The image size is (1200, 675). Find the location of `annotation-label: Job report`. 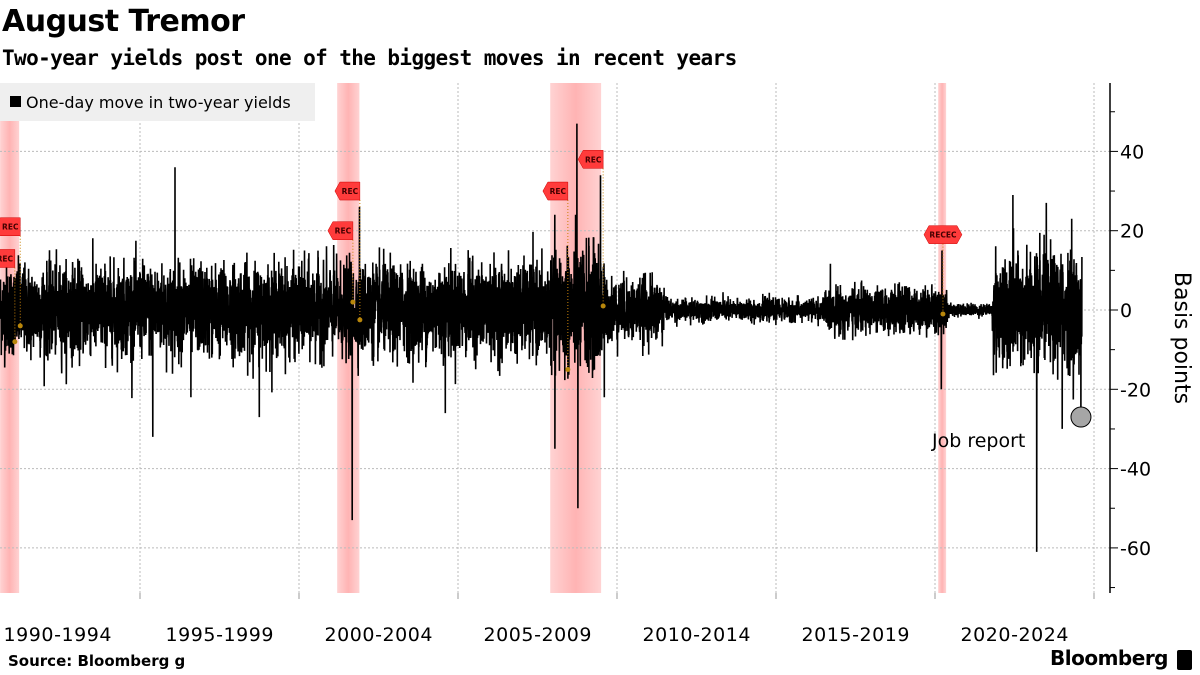

annotation-label: Job report is located at coordinates (978, 441).